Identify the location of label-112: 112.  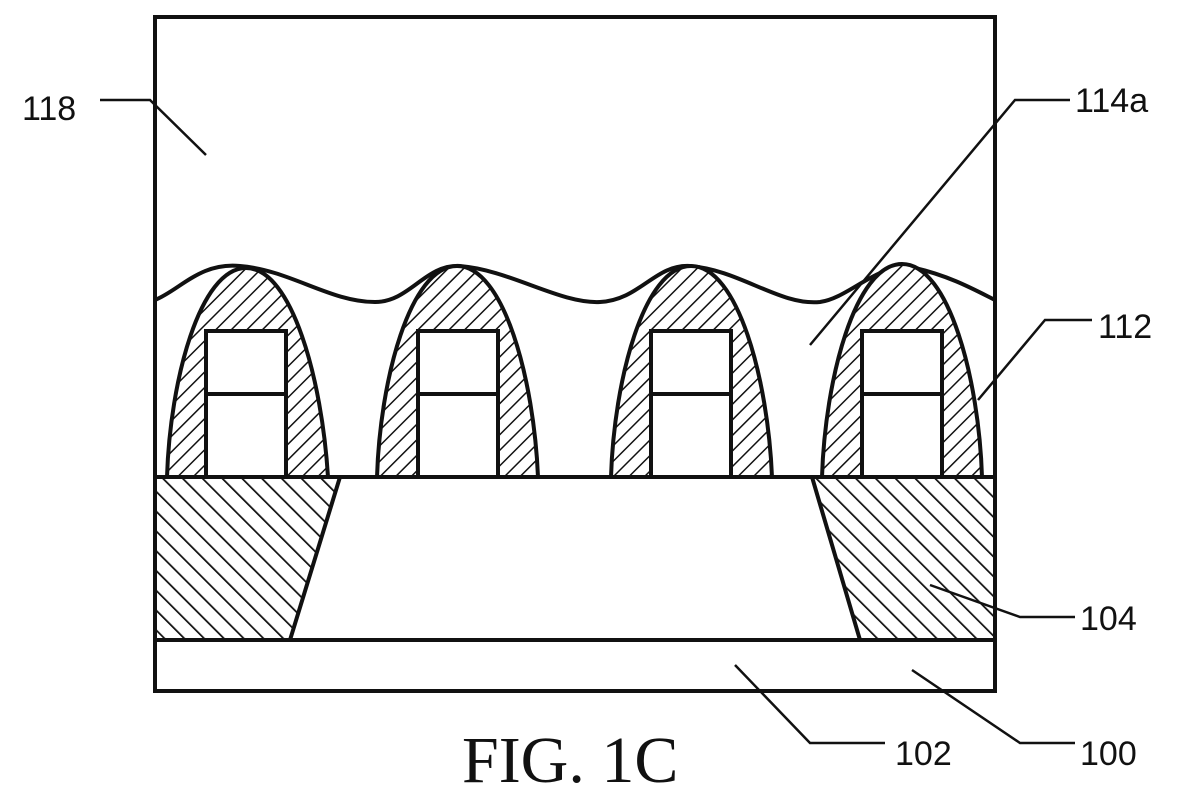
(1125, 327).